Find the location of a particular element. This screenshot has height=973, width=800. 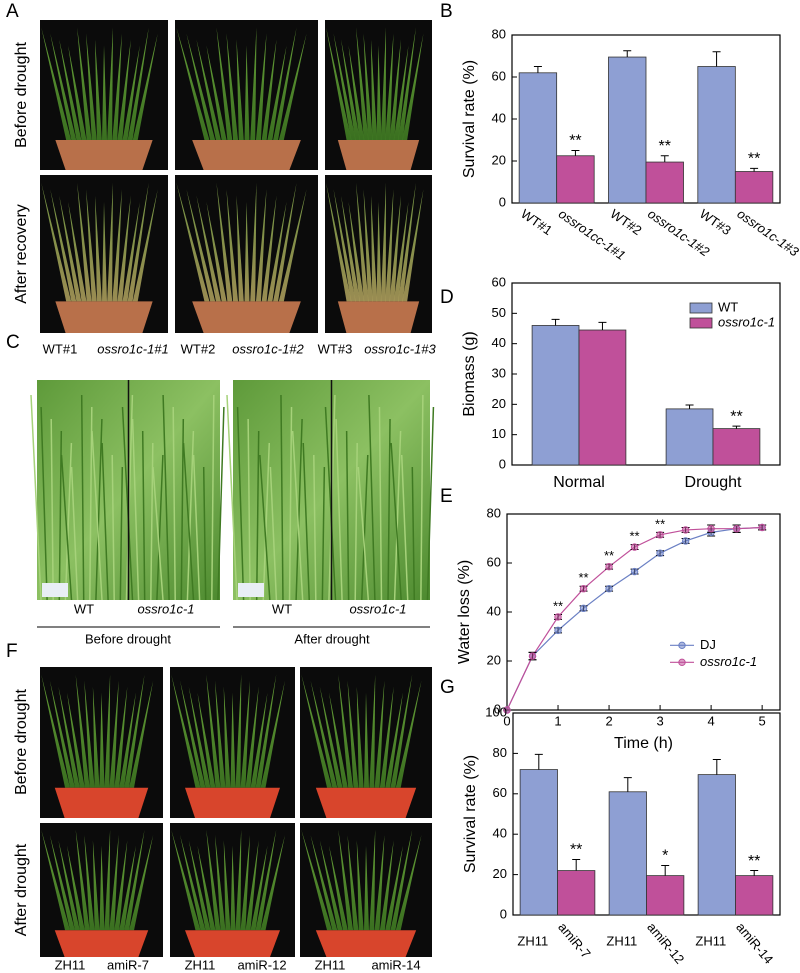

y-axis-label: Biomass (g) is located at coordinates (469, 373).